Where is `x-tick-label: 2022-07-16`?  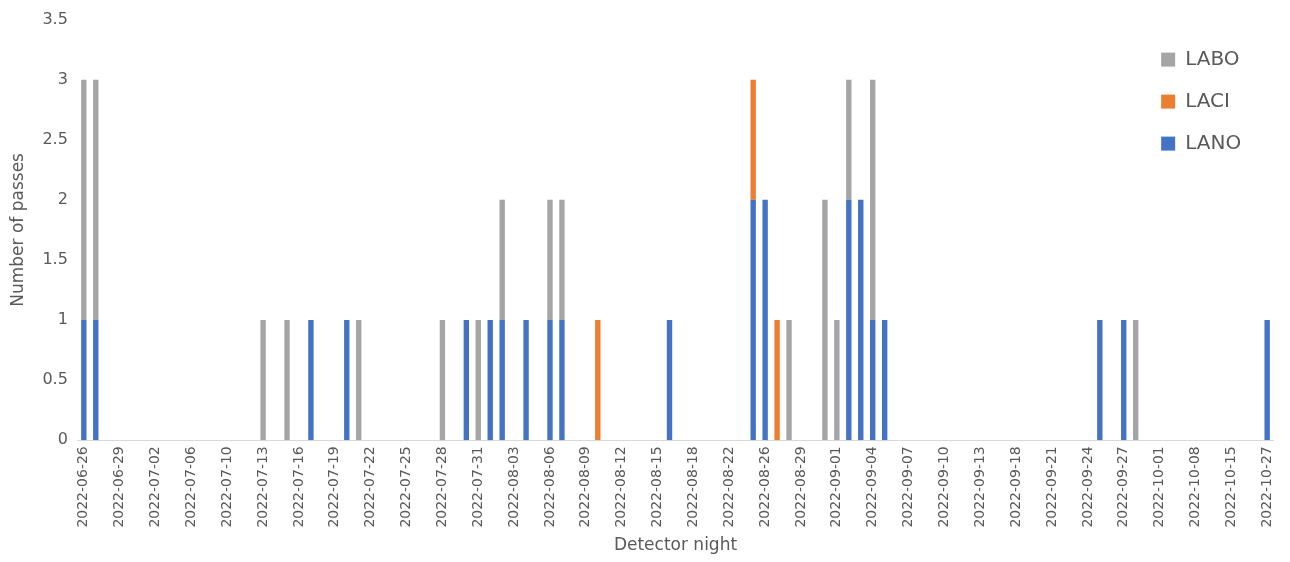
x-tick-label: 2022-07-16 is located at coordinates (297, 487).